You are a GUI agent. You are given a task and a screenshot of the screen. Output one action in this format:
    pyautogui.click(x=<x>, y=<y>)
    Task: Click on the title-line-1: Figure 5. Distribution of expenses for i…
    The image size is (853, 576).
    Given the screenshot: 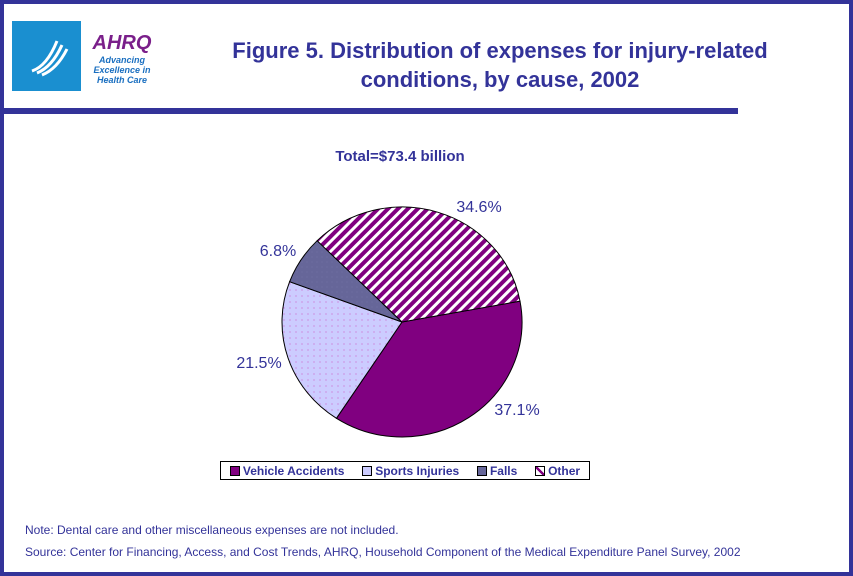 What is the action you would take?
    pyautogui.click(x=500, y=50)
    